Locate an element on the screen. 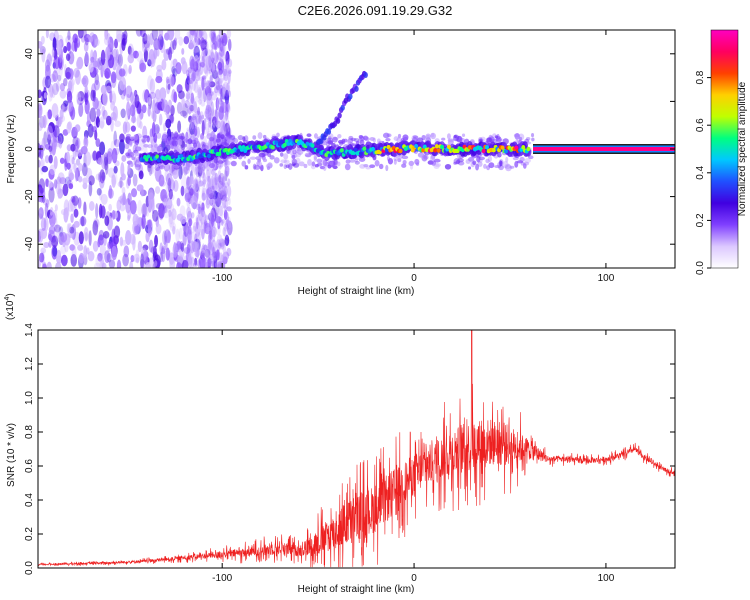 This screenshot has height=600, width=750. spectrogram-y-tick-label: 0 is located at coordinates (29, 149).